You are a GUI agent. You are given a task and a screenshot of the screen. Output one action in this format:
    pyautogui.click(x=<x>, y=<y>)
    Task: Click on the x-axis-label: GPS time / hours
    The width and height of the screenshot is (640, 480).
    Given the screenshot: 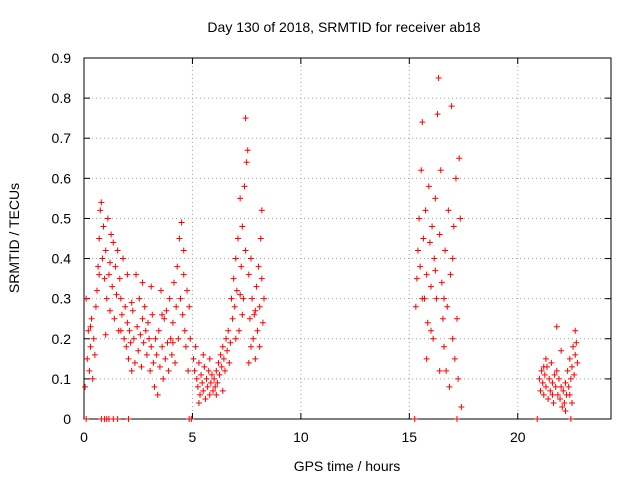 What is the action you would take?
    pyautogui.click(x=347, y=466)
    